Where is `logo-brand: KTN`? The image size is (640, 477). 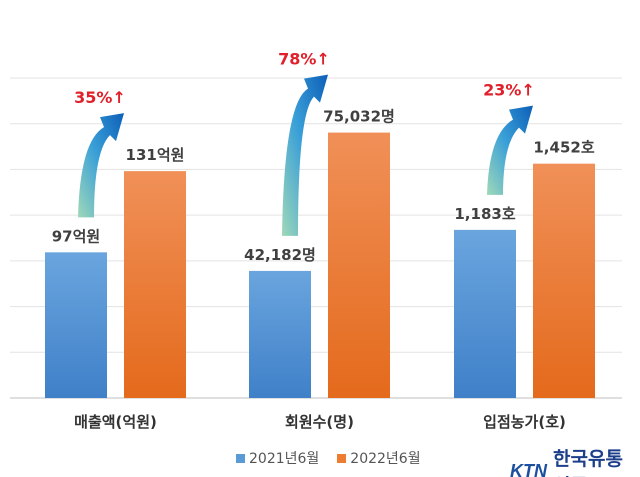 logo-brand: KTN is located at coordinates (528, 468).